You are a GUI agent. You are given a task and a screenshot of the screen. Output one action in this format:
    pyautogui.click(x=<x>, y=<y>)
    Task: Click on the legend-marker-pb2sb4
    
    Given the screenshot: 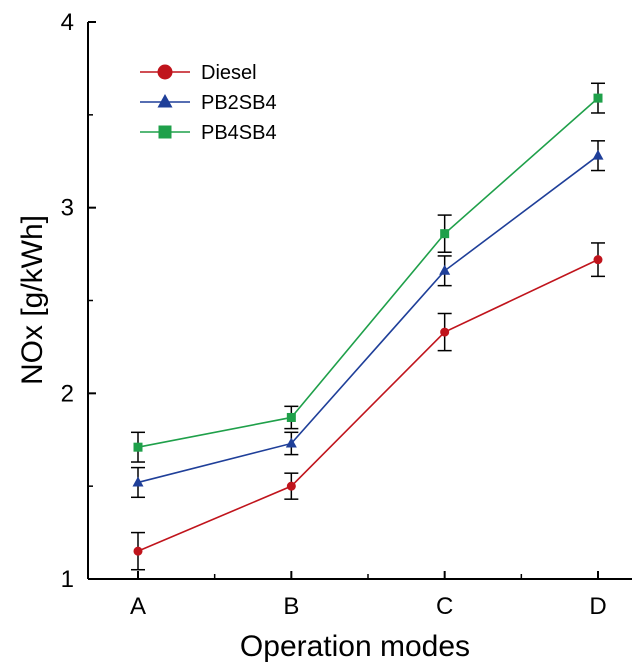 What is the action you would take?
    pyautogui.click(x=165, y=101)
    